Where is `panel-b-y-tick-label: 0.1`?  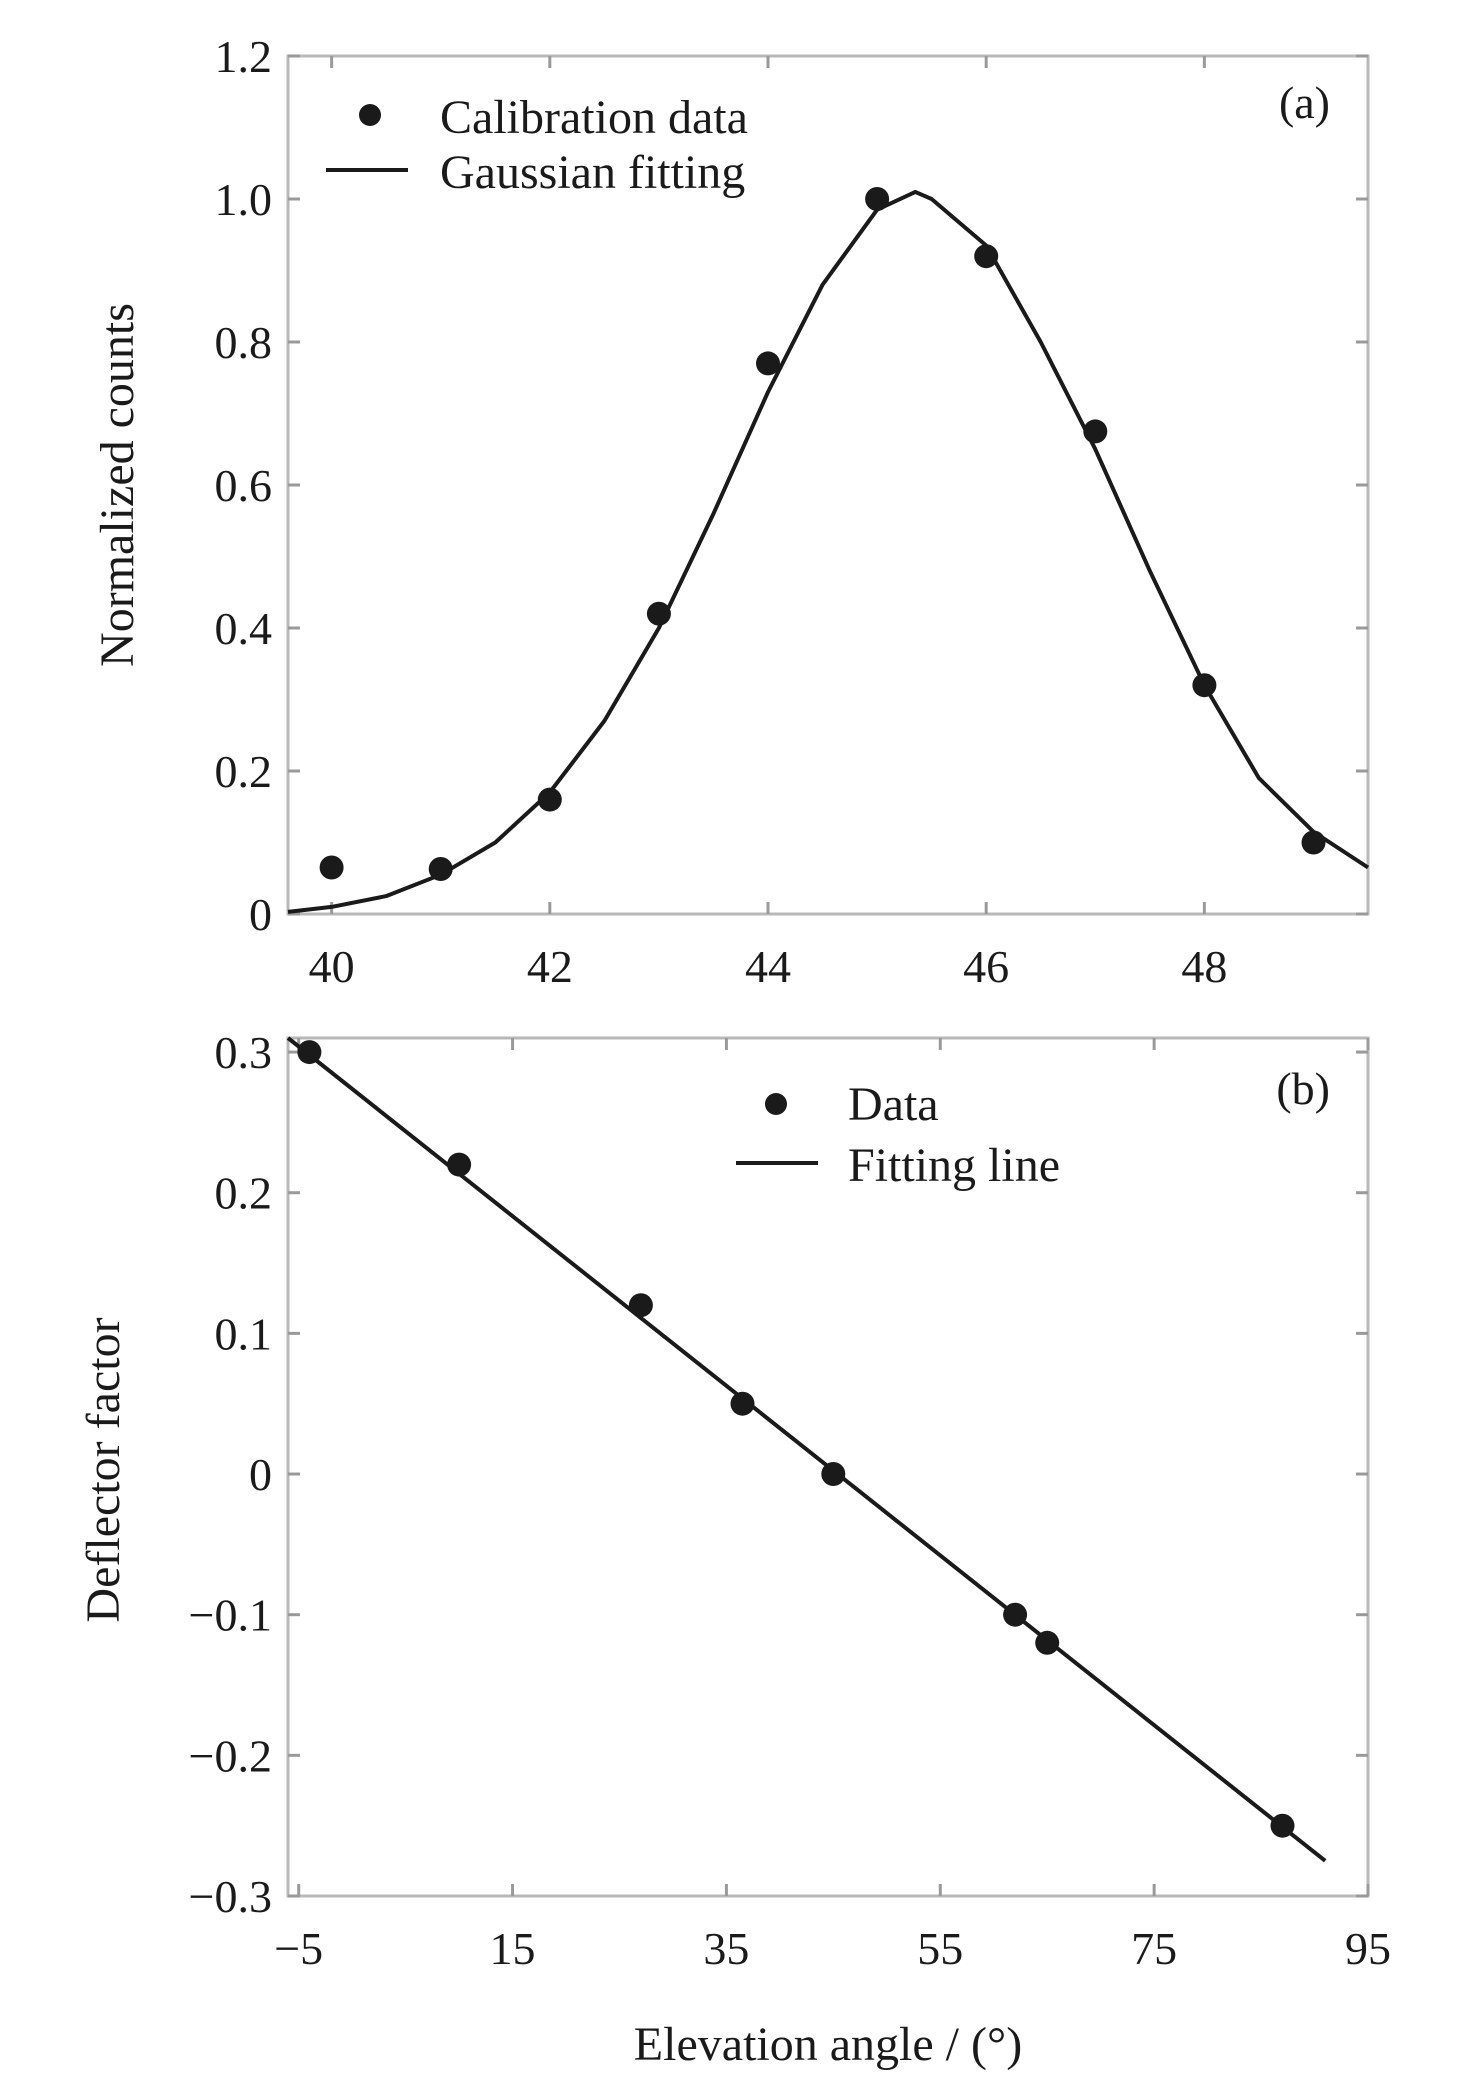
panel-b-y-tick-label: 0.1 is located at coordinates (244, 1333).